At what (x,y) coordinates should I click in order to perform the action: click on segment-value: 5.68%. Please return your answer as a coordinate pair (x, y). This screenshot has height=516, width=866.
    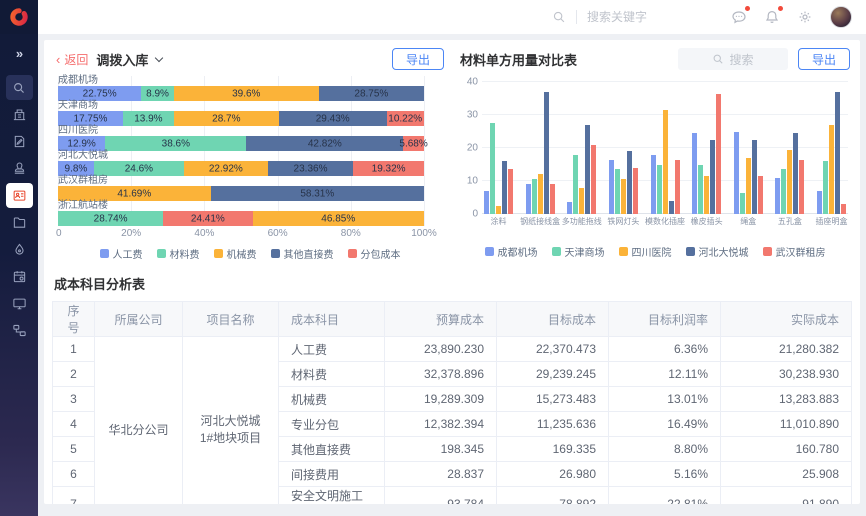
    Looking at the image, I should click on (413, 143).